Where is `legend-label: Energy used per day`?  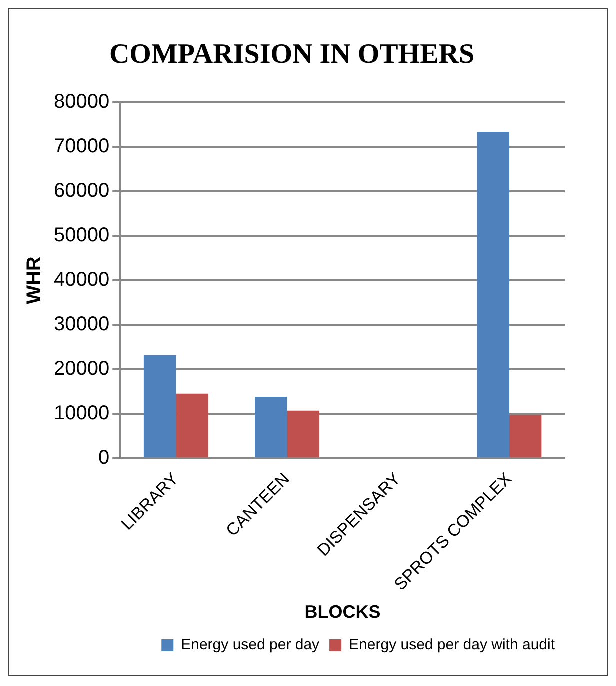 legend-label: Energy used per day is located at coordinates (250, 645).